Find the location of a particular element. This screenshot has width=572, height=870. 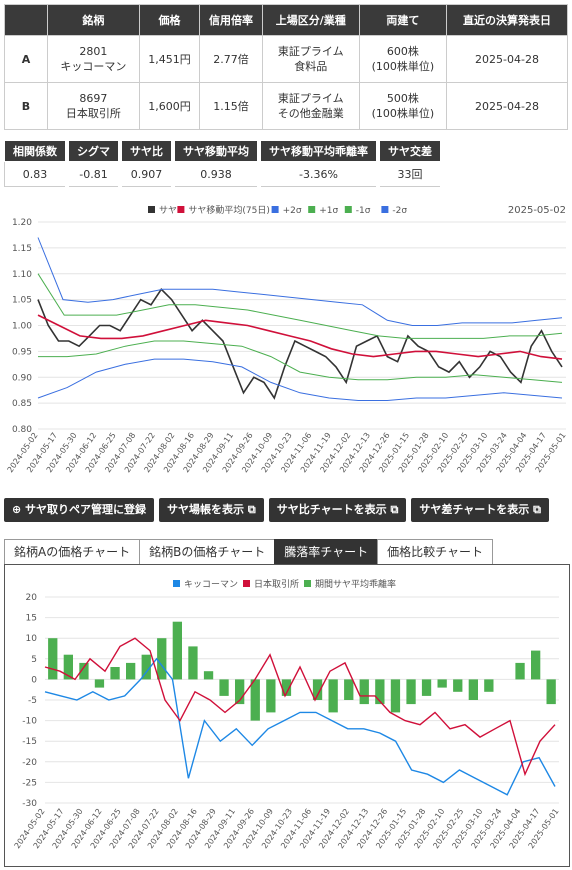

legend-label: キッコーマン is located at coordinates (211, 585).